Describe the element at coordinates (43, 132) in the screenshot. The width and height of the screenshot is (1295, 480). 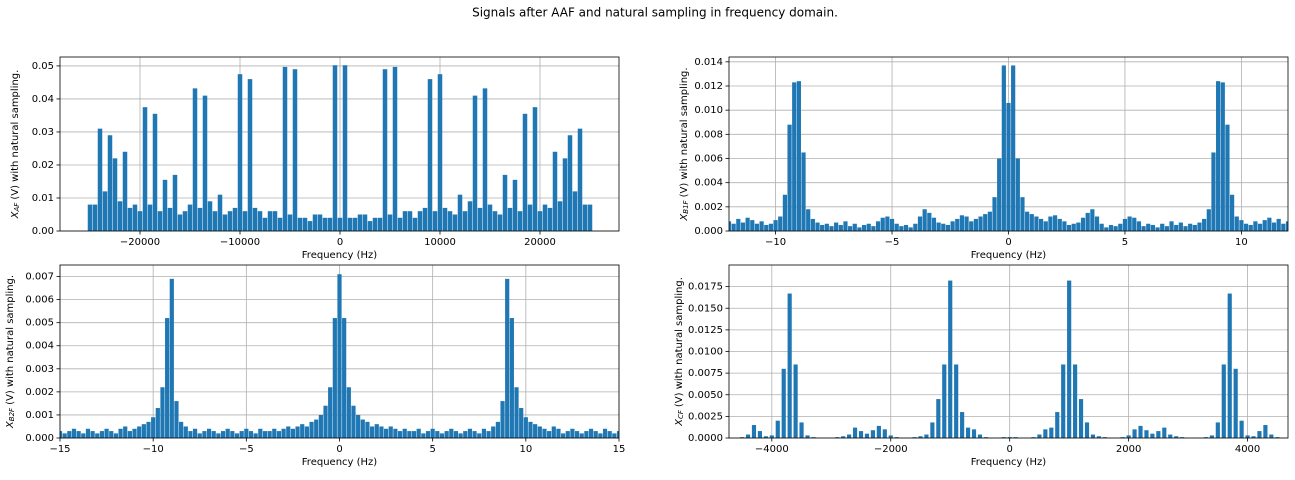
I see `y-tick-label: 0.03` at that location.